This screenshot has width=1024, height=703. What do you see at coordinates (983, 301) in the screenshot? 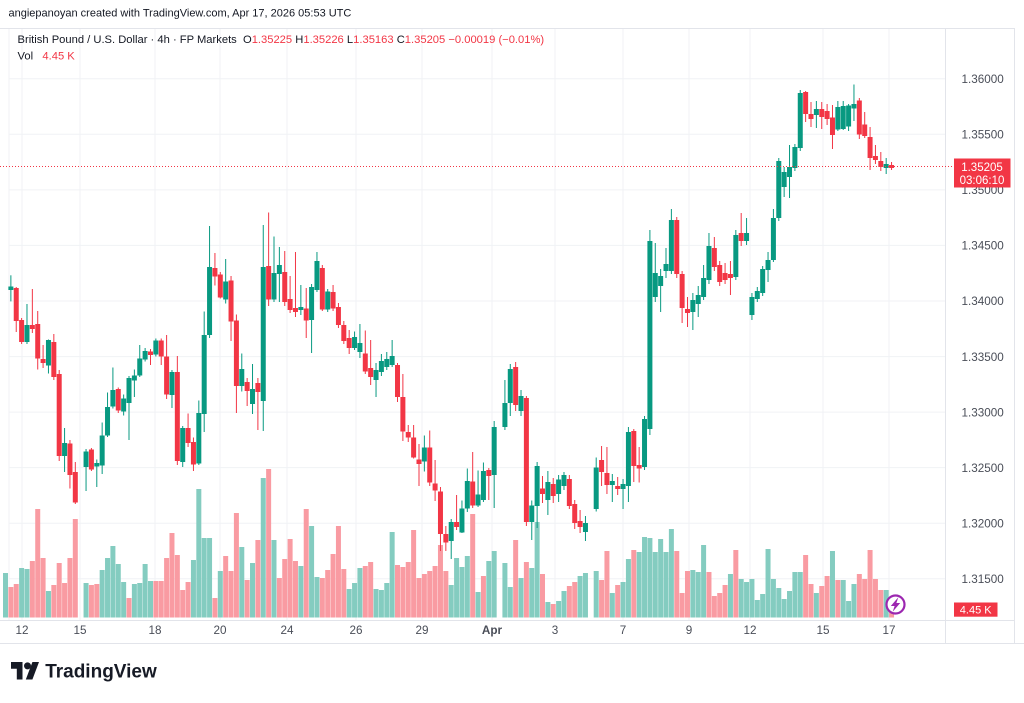
I see `svg-text: 1.34000` at bounding box center [983, 301].